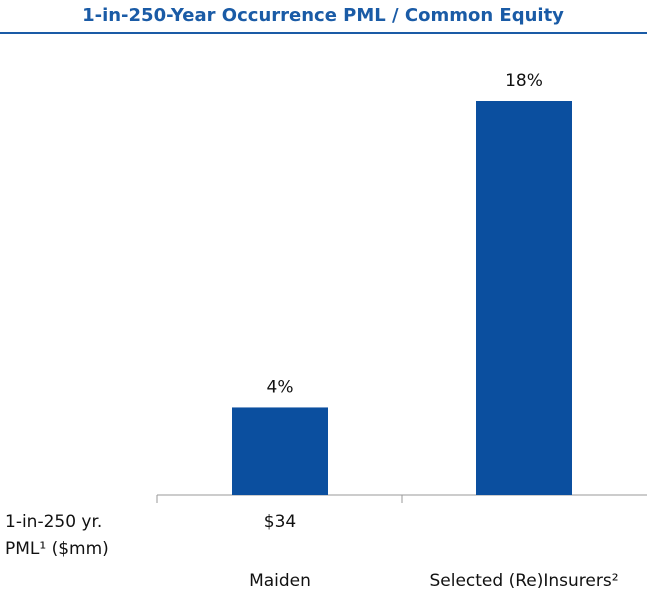 The width and height of the screenshot is (647, 593). What do you see at coordinates (524, 81) in the screenshot?
I see `value-label: 18%` at bounding box center [524, 81].